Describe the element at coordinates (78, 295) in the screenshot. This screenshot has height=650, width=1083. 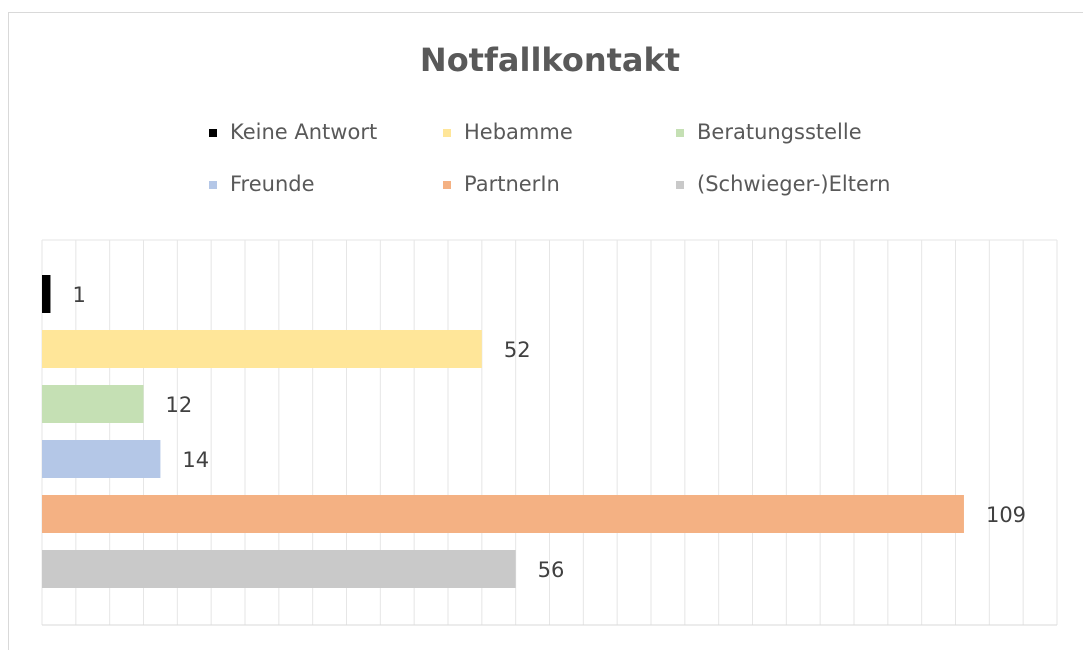
I see `data-label: 1` at that location.